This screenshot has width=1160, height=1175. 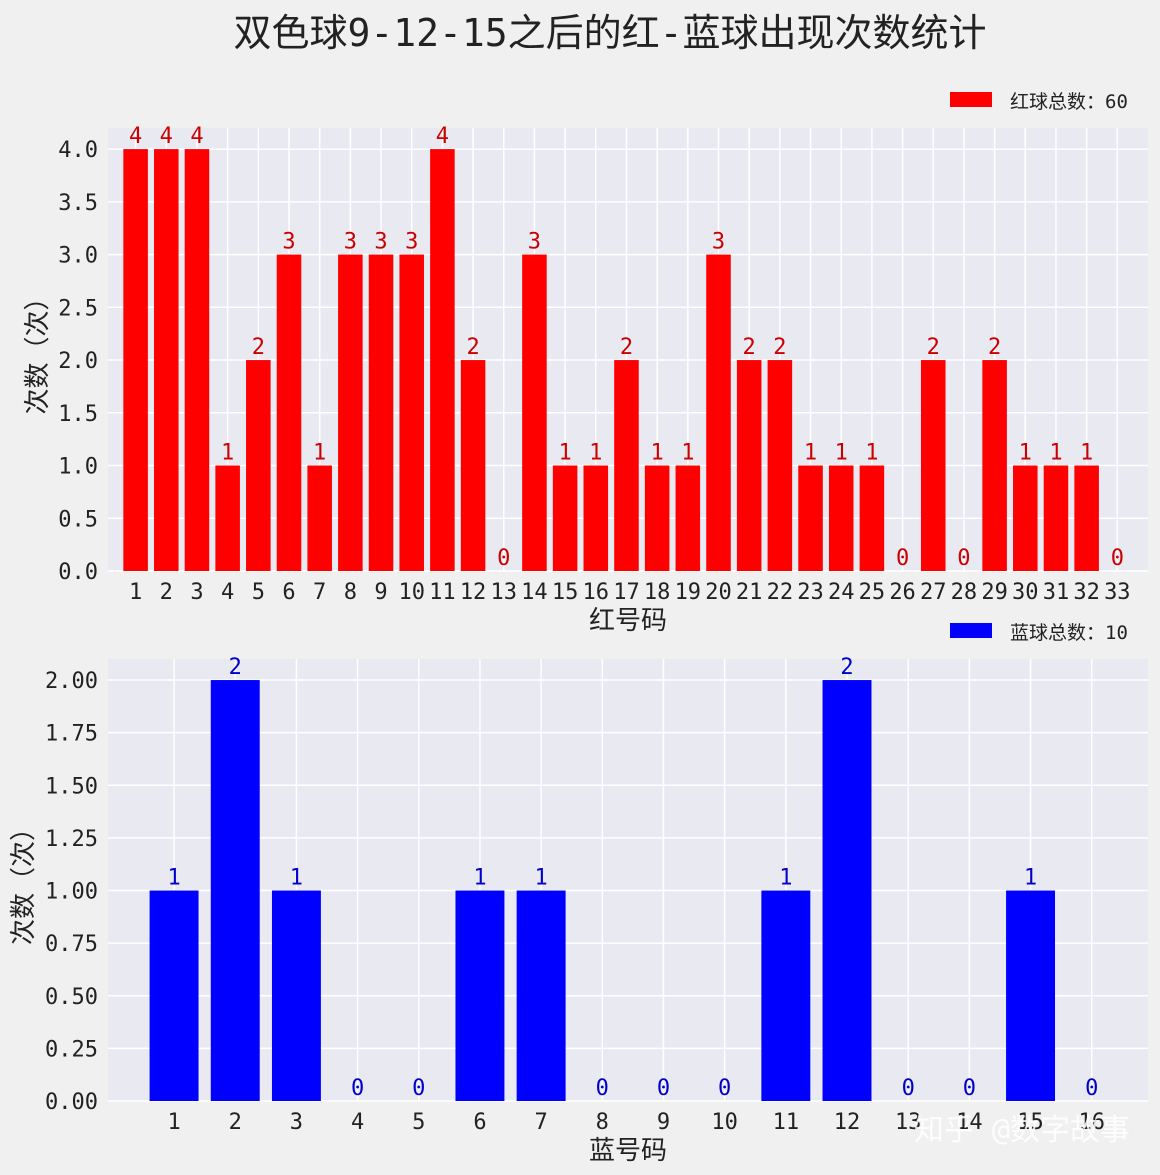 What do you see at coordinates (1025, 592) in the screenshot?
I see `red-x-tick-label: 30` at bounding box center [1025, 592].